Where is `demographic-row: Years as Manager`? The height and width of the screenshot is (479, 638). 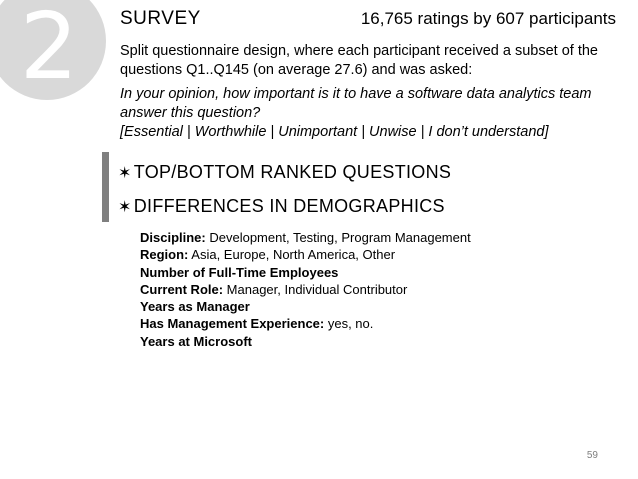
demographic-row: Years as Manager is located at coordinates (305, 306).